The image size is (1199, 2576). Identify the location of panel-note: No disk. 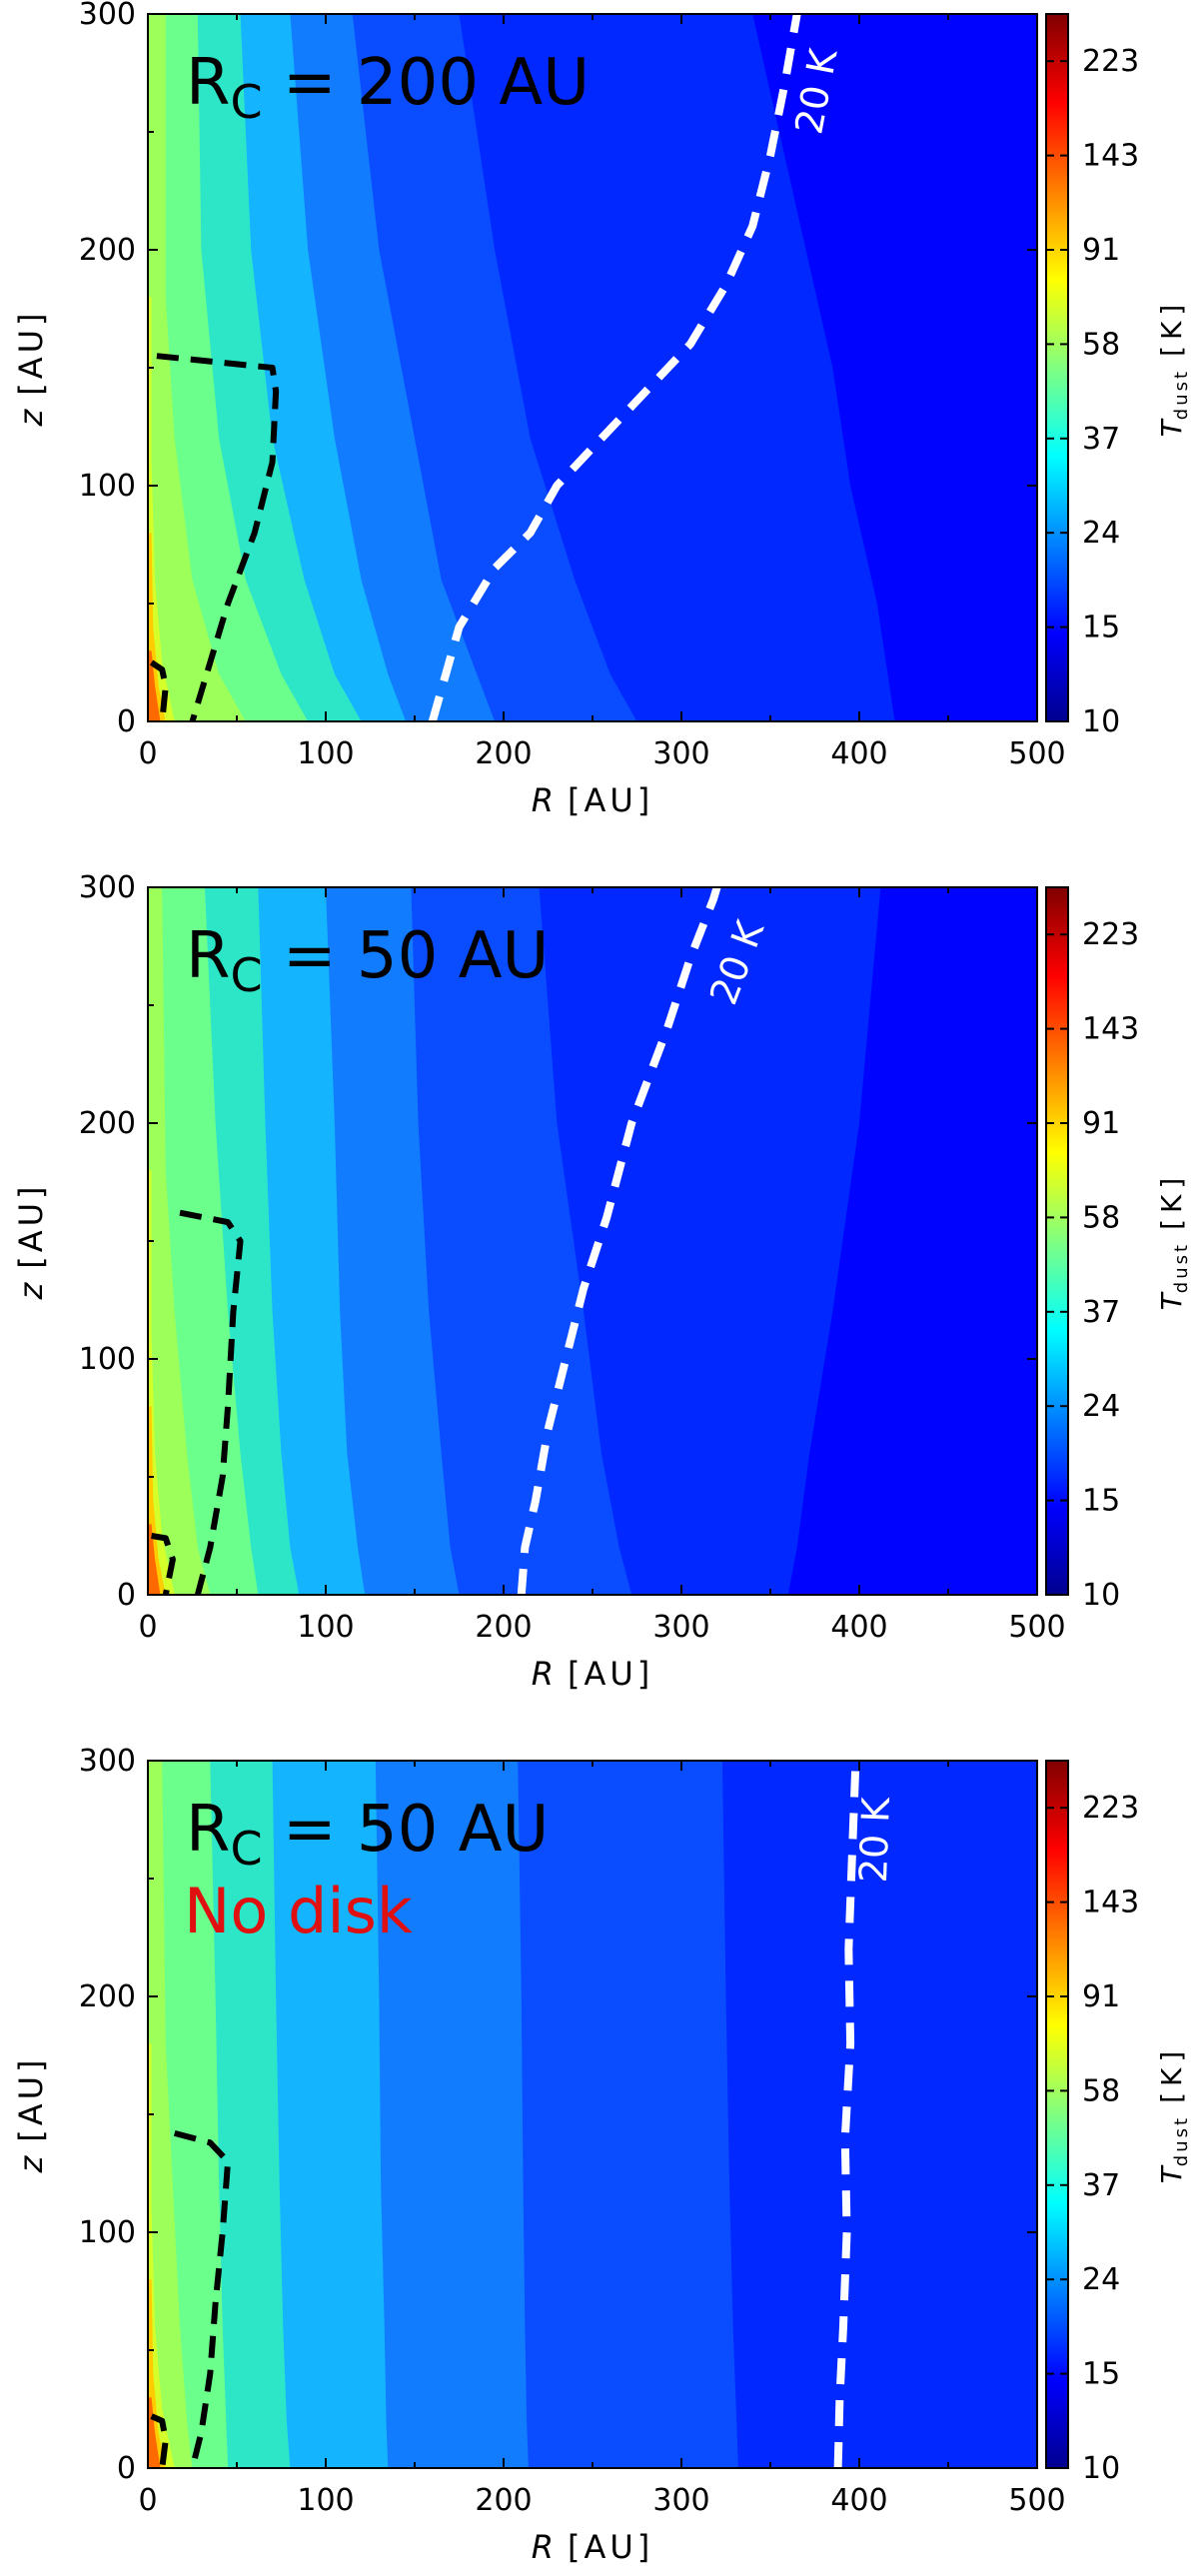
(298, 1911).